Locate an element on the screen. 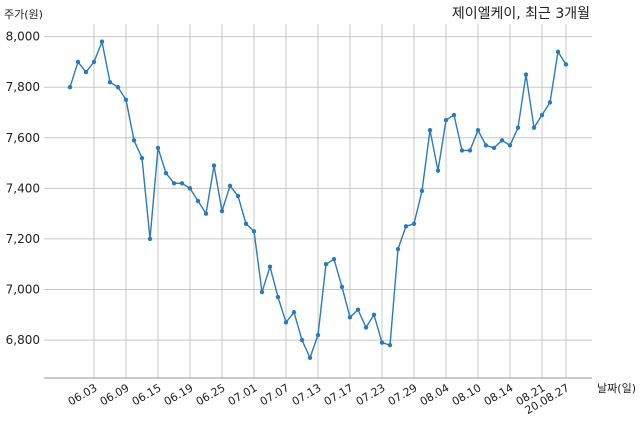 This screenshot has width=640, height=423. x-tick-label: 07.17 is located at coordinates (339, 394).